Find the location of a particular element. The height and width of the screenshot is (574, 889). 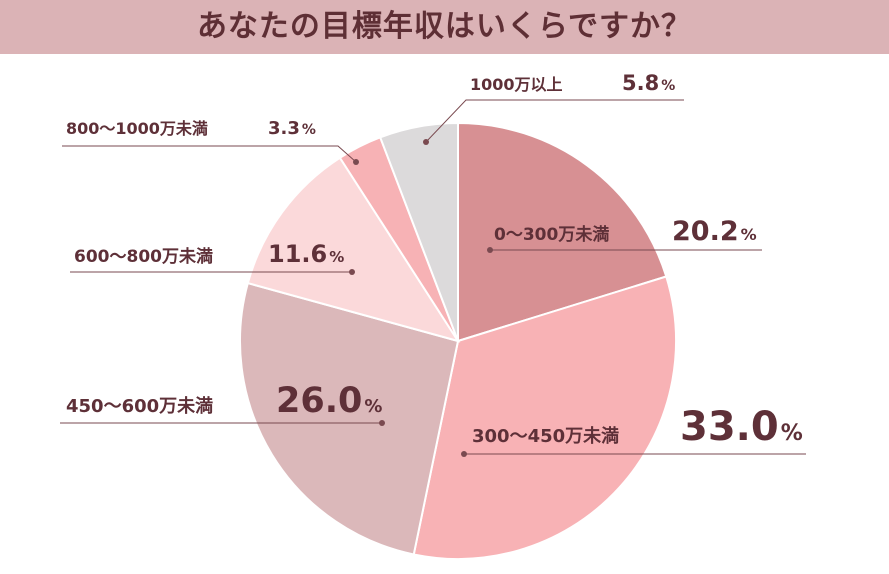

slice-category-label: 800〜1000万未満 is located at coordinates (137, 128).